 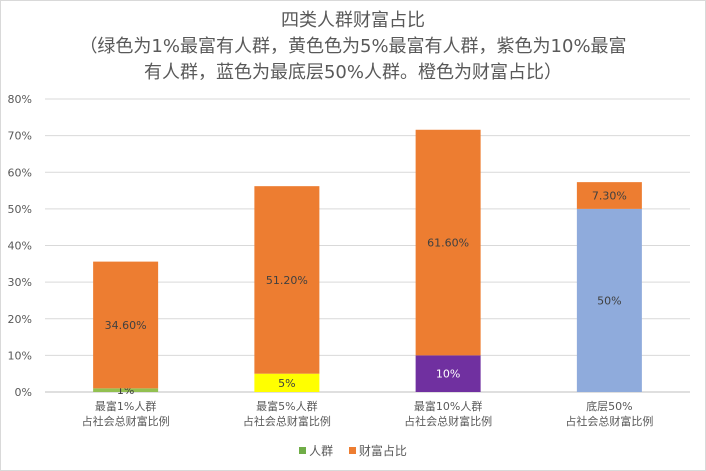 I want to click on chart-title-line-1: 四类人群财富占比, so click(x=353, y=20).